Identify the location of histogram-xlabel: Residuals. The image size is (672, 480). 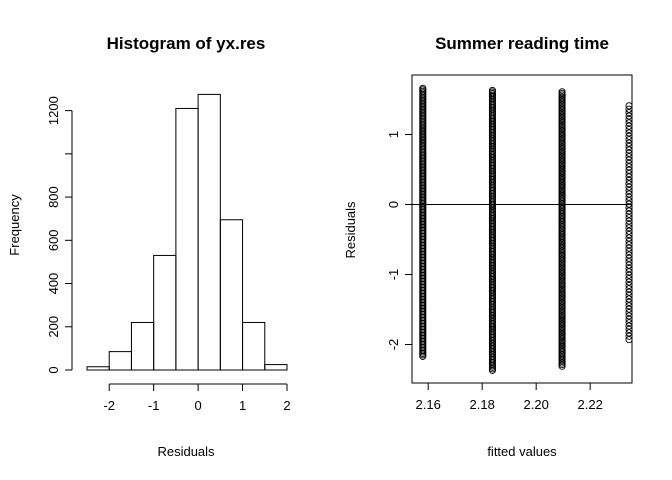
(186, 451).